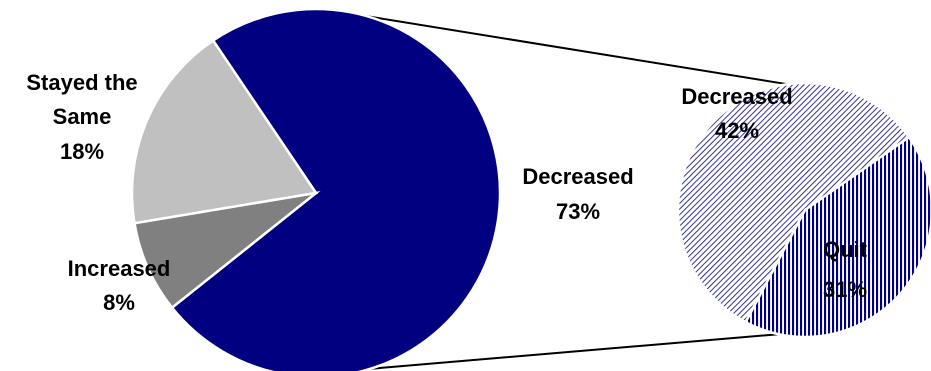  Describe the element at coordinates (81, 82) in the screenshot. I see `label-stayed-line1: Stayed the` at that location.